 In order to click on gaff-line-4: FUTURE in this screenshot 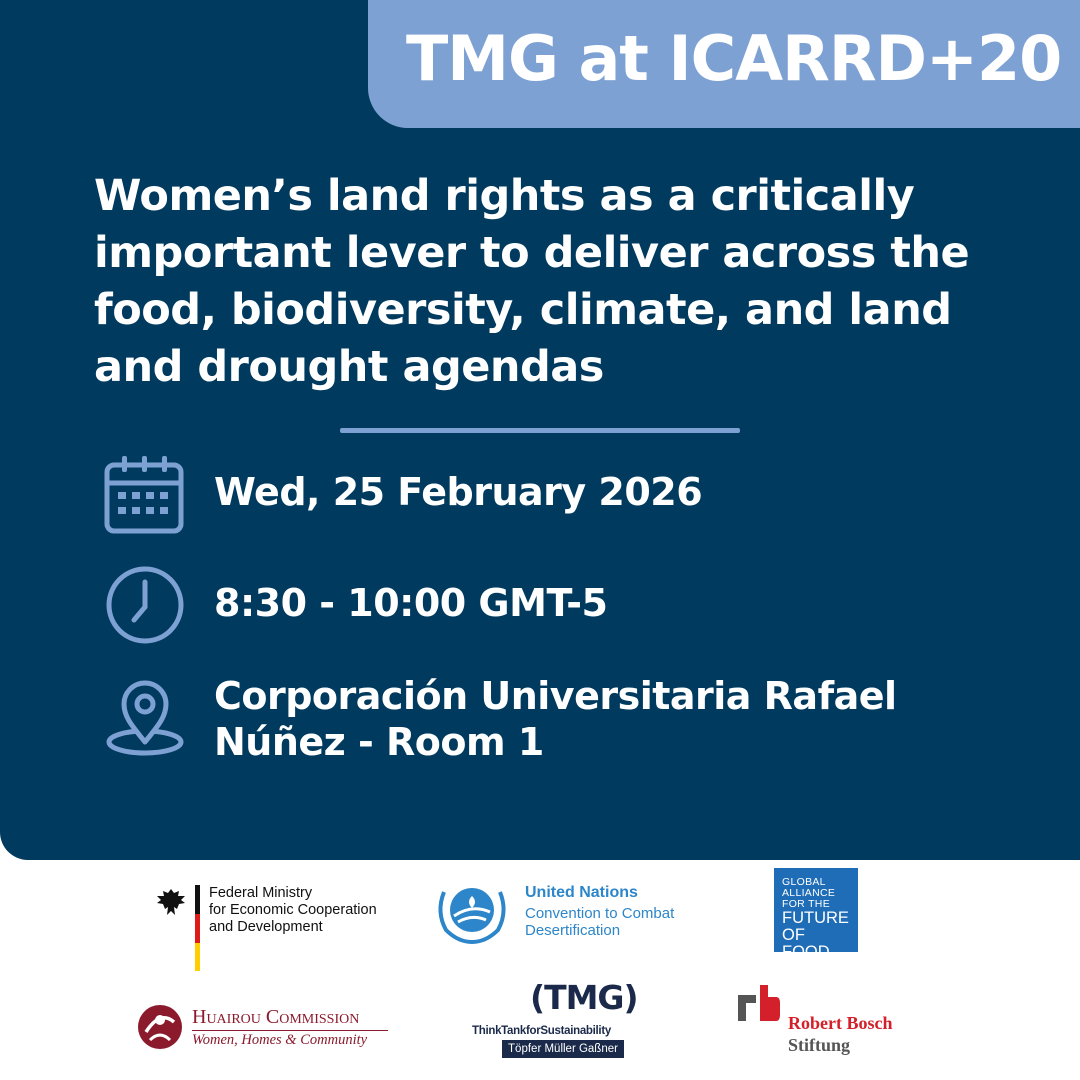, I will do `click(815, 918)`.